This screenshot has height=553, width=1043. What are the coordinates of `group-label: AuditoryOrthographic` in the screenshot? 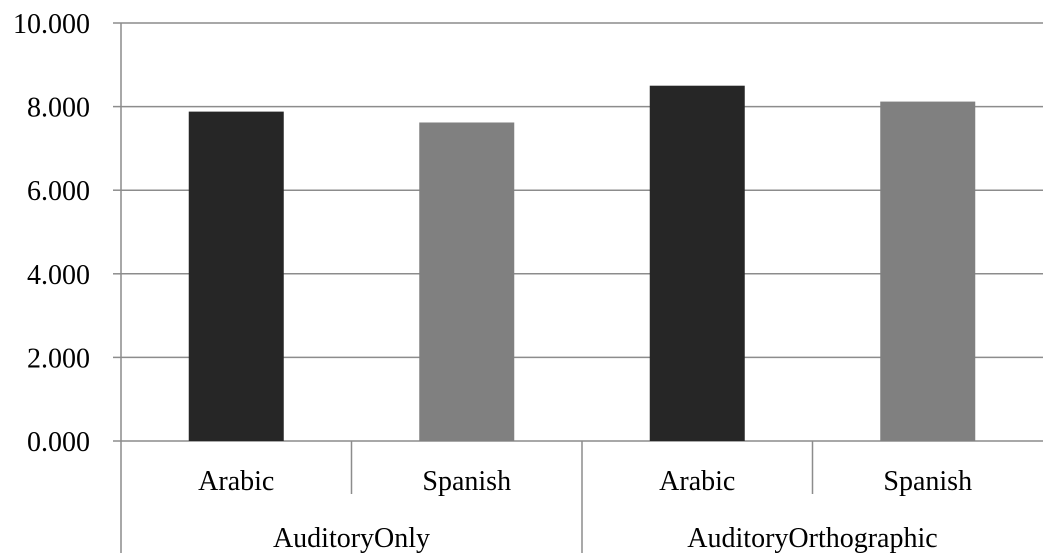 It's located at (812, 538).